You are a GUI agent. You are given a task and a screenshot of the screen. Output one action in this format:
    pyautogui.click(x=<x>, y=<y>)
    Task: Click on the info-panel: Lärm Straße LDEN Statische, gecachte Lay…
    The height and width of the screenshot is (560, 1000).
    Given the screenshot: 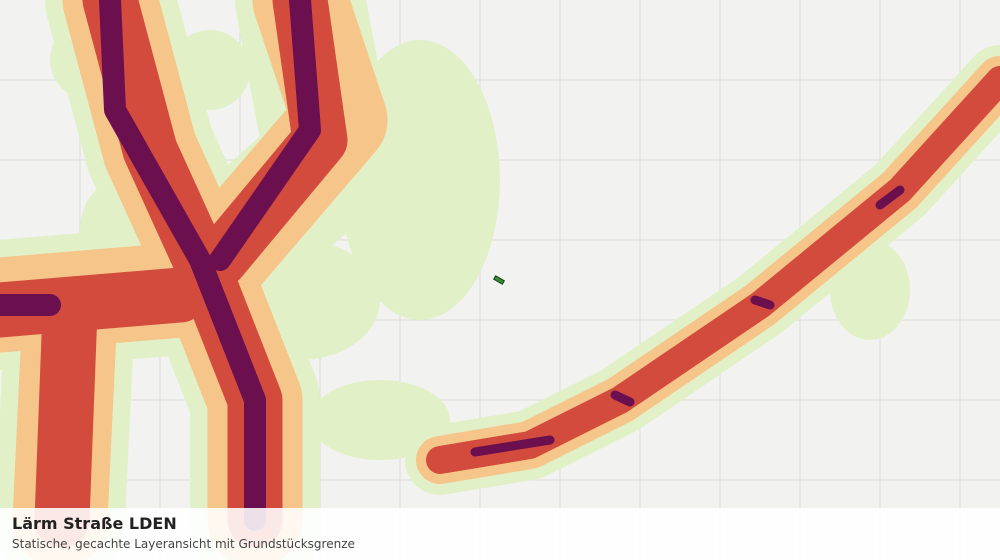 What is the action you would take?
    pyautogui.click(x=500, y=534)
    